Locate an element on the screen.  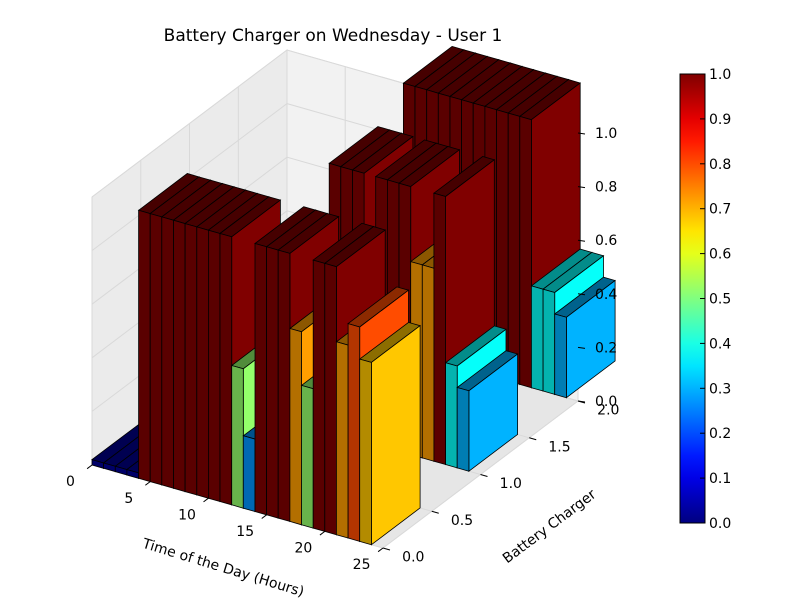
z-tick-label: 0.6 is located at coordinates (606, 241).